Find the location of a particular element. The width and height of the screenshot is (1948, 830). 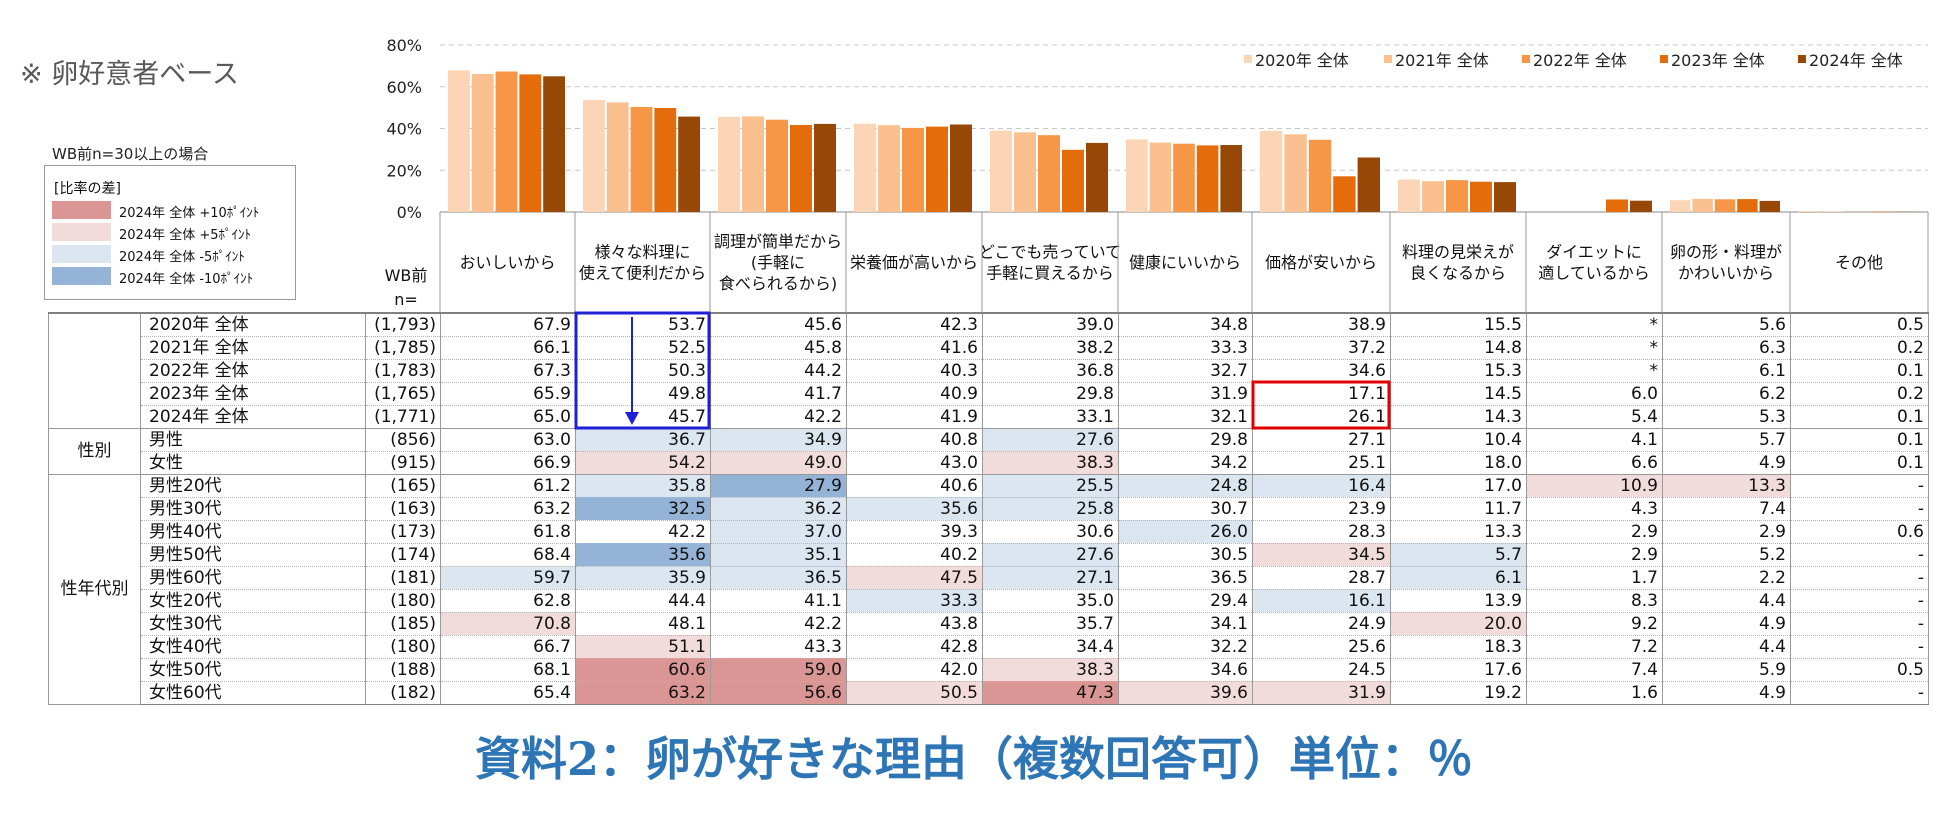

table-cell: 42.3 is located at coordinates (914, 324).